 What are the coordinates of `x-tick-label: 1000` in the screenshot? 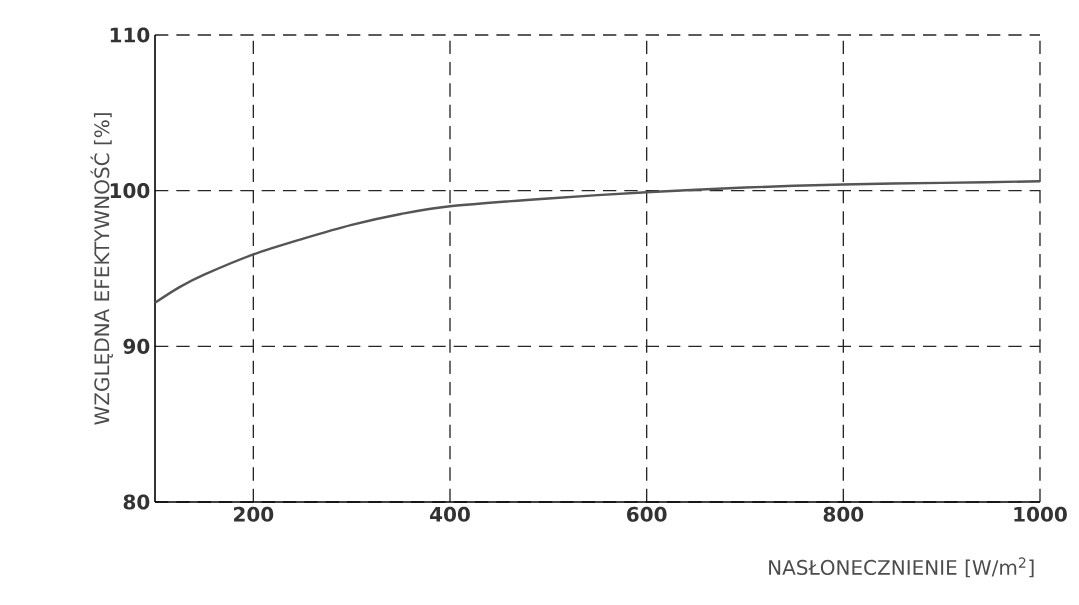 It's located at (1040, 514).